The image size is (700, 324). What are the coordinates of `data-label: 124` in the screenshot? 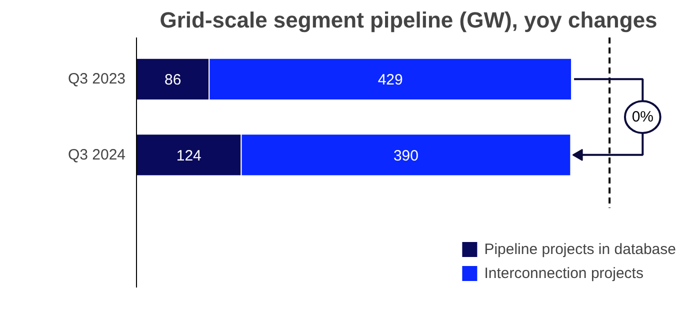 It's located at (189, 155).